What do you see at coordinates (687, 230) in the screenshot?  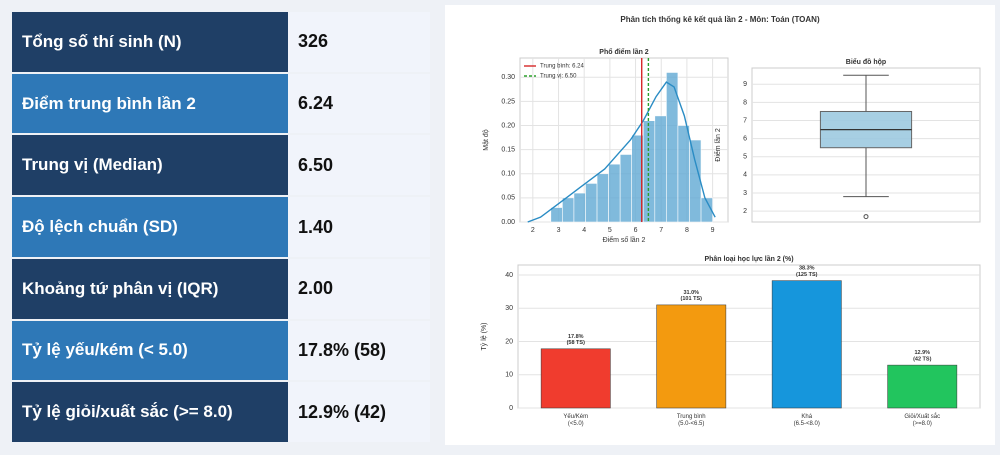 I see `x-tick-label: 8` at bounding box center [687, 230].